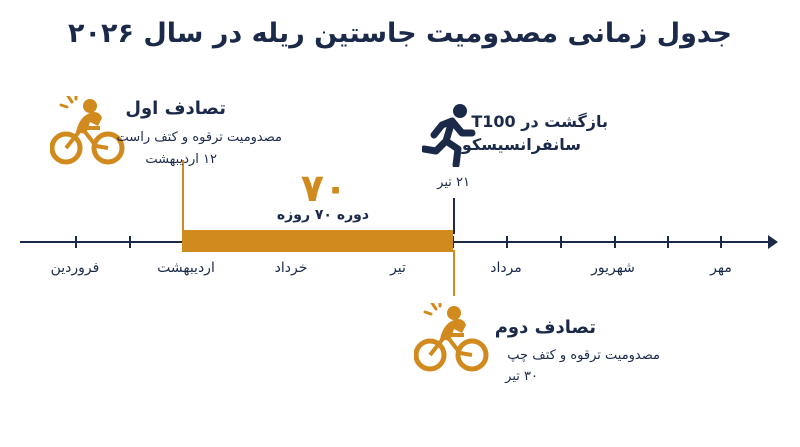  Describe the element at coordinates (454, 216) in the screenshot. I see `comeback-connector` at that location.